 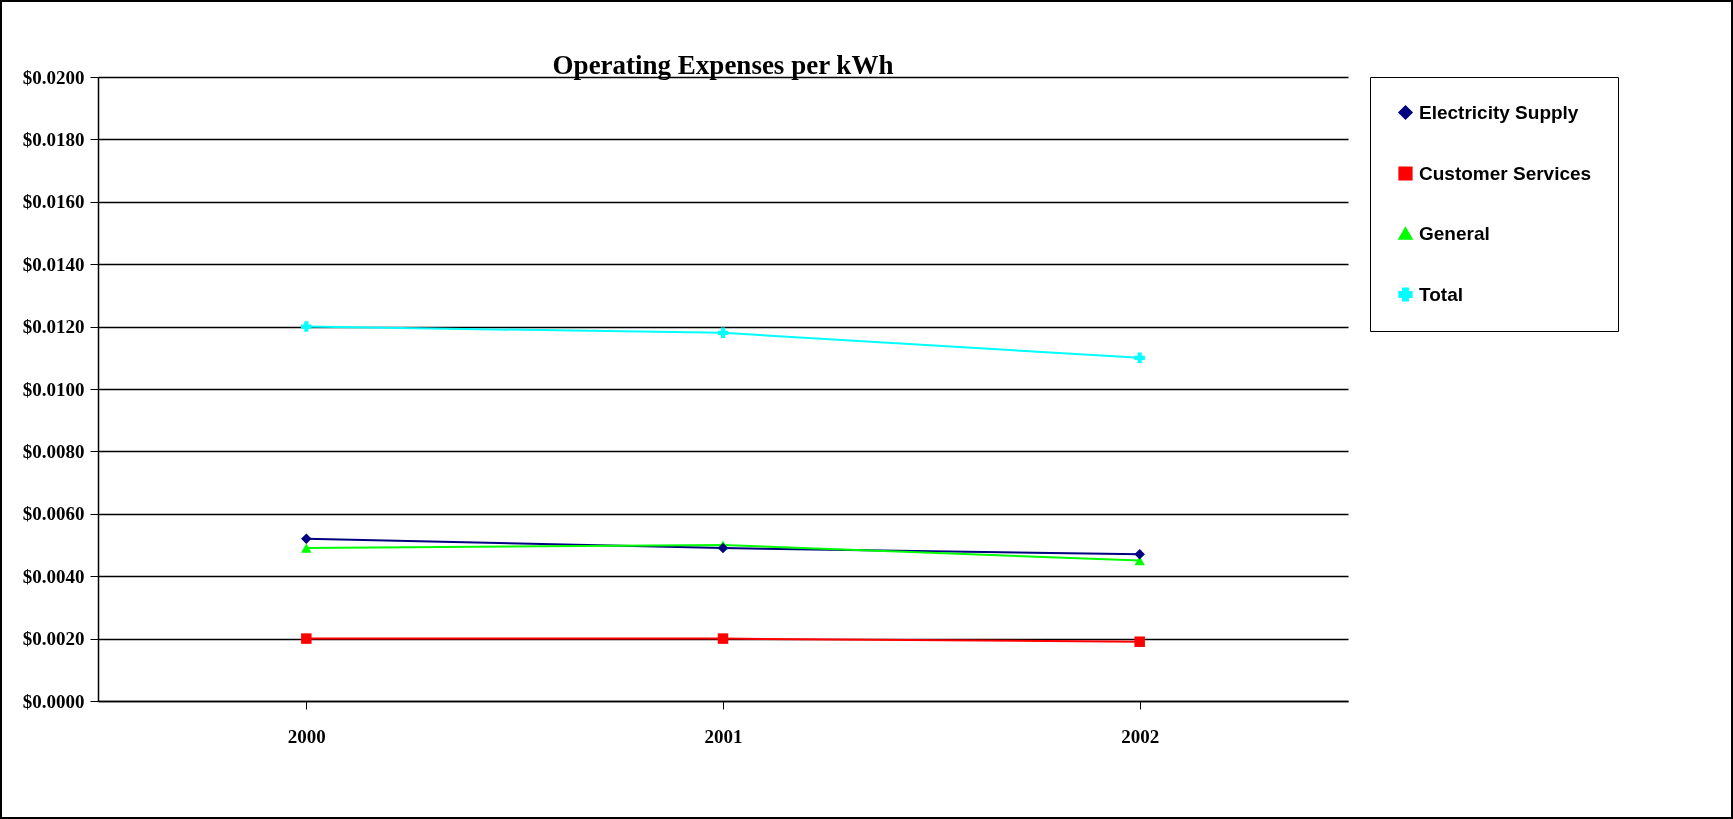 I want to click on y-tick-label: $0.0000, so click(x=53, y=701).